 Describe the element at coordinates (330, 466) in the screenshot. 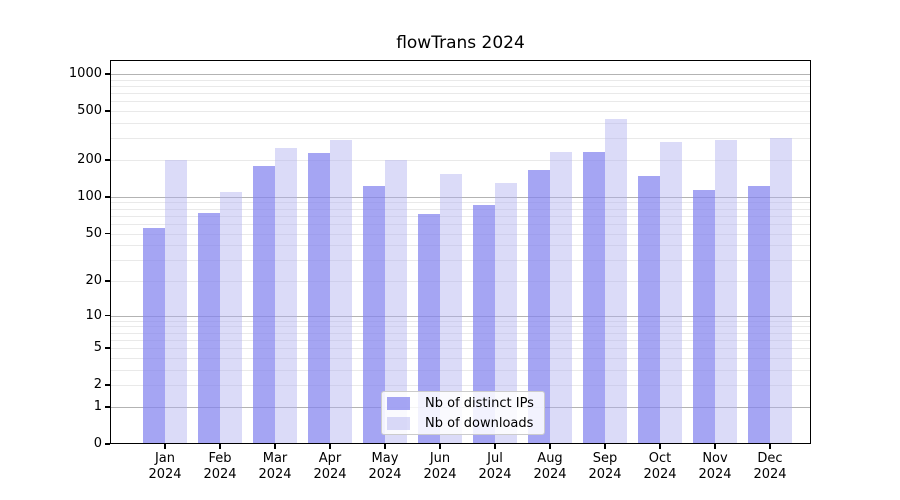

I see `x-tick-label: Apr 2024` at that location.